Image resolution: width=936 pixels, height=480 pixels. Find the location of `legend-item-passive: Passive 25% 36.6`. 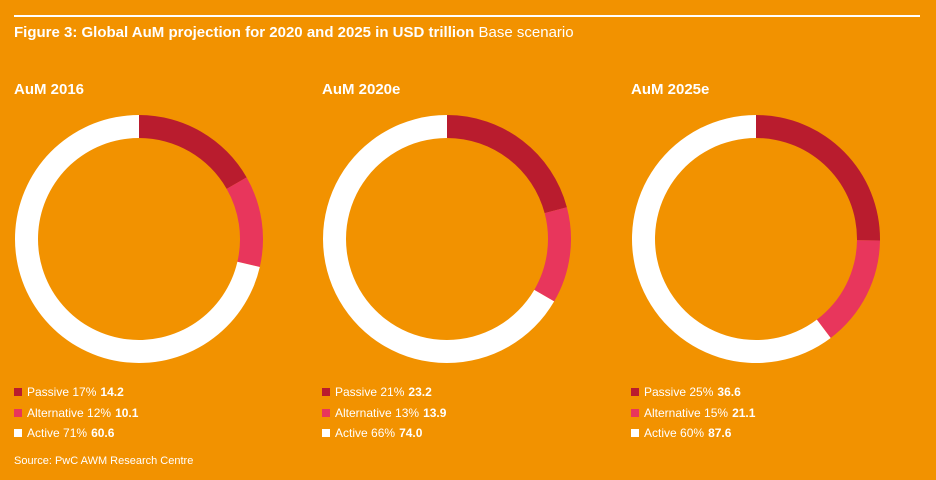

legend-item-passive: Passive 25% 36.6 is located at coordinates (693, 392).